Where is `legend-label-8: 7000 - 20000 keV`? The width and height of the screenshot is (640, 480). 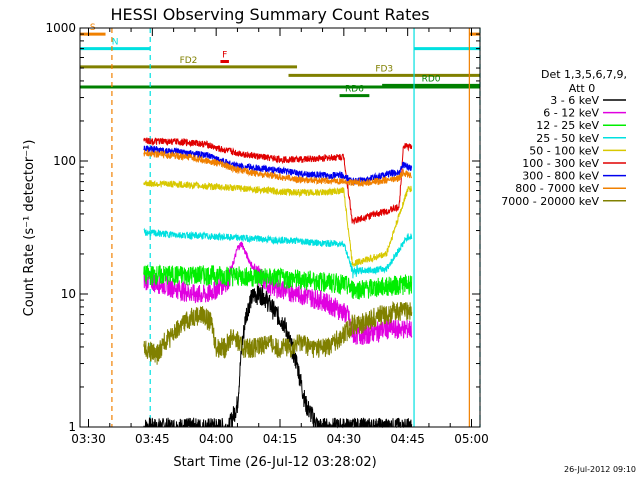
legend-label-8: 7000 - 20000 keV is located at coordinates (550, 201).